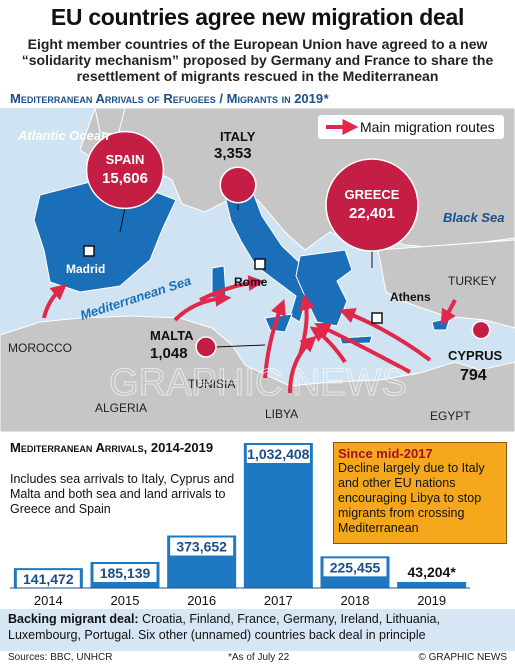 This screenshot has height=670, width=515. What do you see at coordinates (121, 408) in the screenshot?
I see `country-label: ALGERIA` at bounding box center [121, 408].